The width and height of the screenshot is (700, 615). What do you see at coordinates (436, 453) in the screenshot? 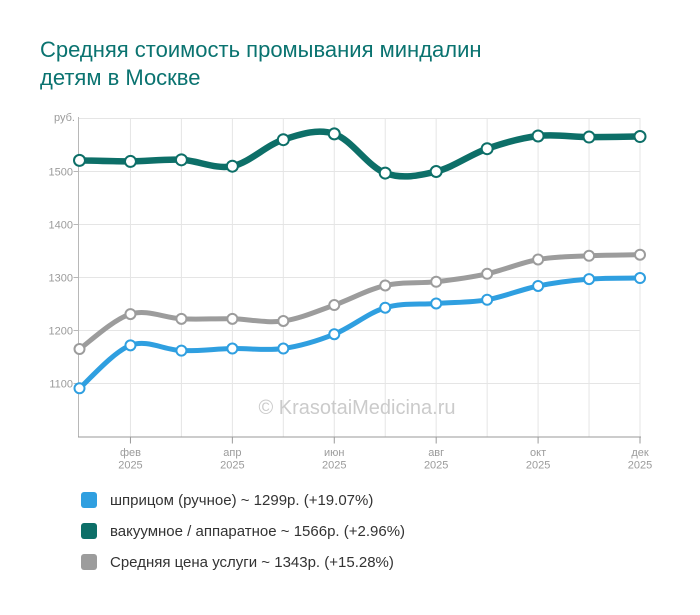
I see `x-axis-month-label: авг` at bounding box center [436, 453].